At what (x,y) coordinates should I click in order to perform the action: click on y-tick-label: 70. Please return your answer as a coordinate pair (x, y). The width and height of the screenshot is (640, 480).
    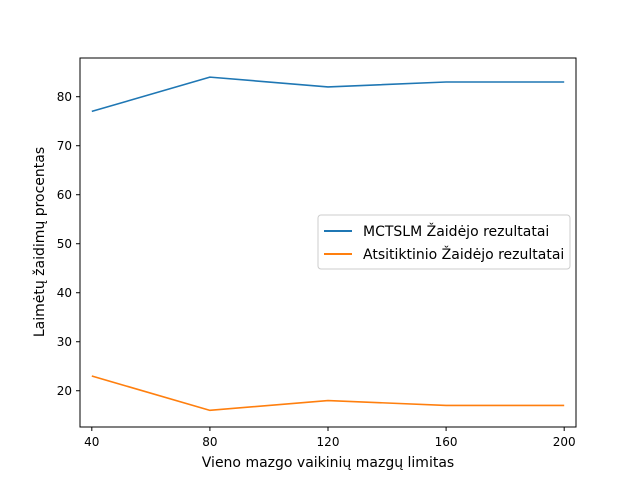
    Looking at the image, I should click on (64, 146).